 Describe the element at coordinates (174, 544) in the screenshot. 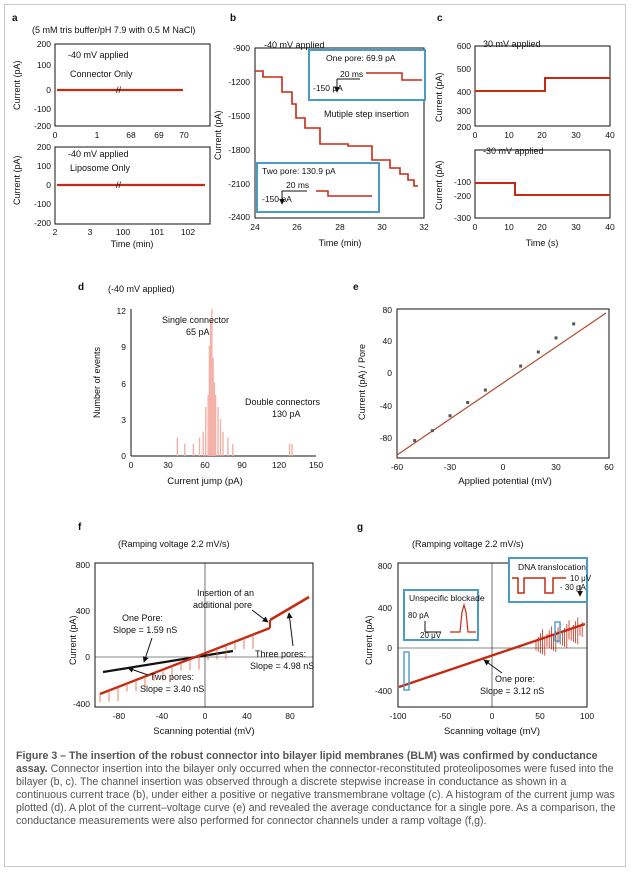

I see `svg-text: (Ramping voltage 2.2 mV/s)` at that location.